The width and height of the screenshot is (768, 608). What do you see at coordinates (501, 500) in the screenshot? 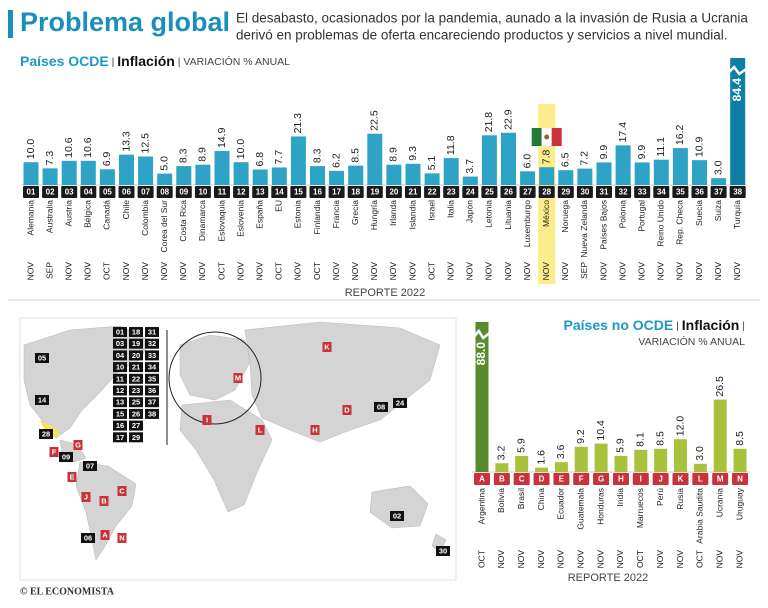
I see `category-label: Bolivia` at bounding box center [501, 500].